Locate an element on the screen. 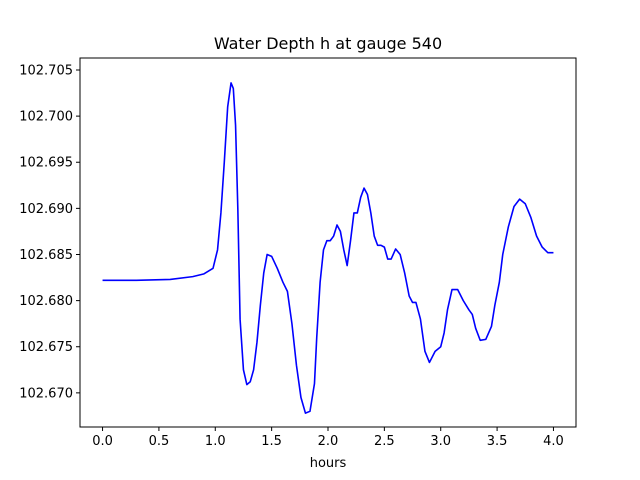 The width and height of the screenshot is (640, 480). x-tick-label: 2.5 is located at coordinates (384, 441).